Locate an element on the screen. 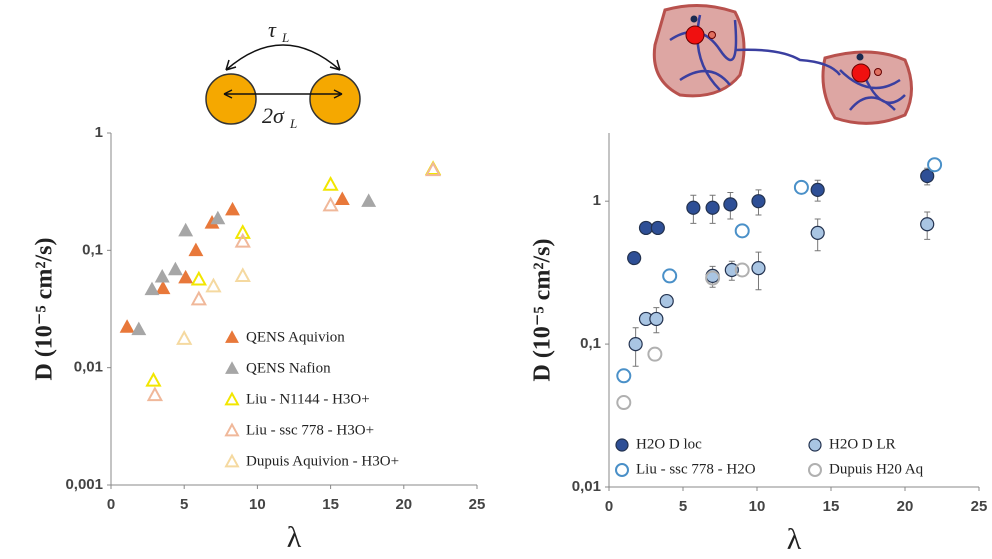 This screenshot has height=559, width=992. legend-label: H2O D LR is located at coordinates (862, 444).